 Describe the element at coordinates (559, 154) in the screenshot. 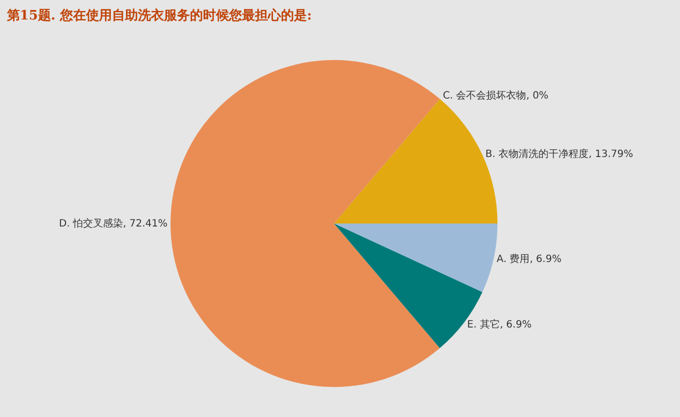

I see `slice-label: B. 衣物清洗的干净程度, 13.79%` at that location.